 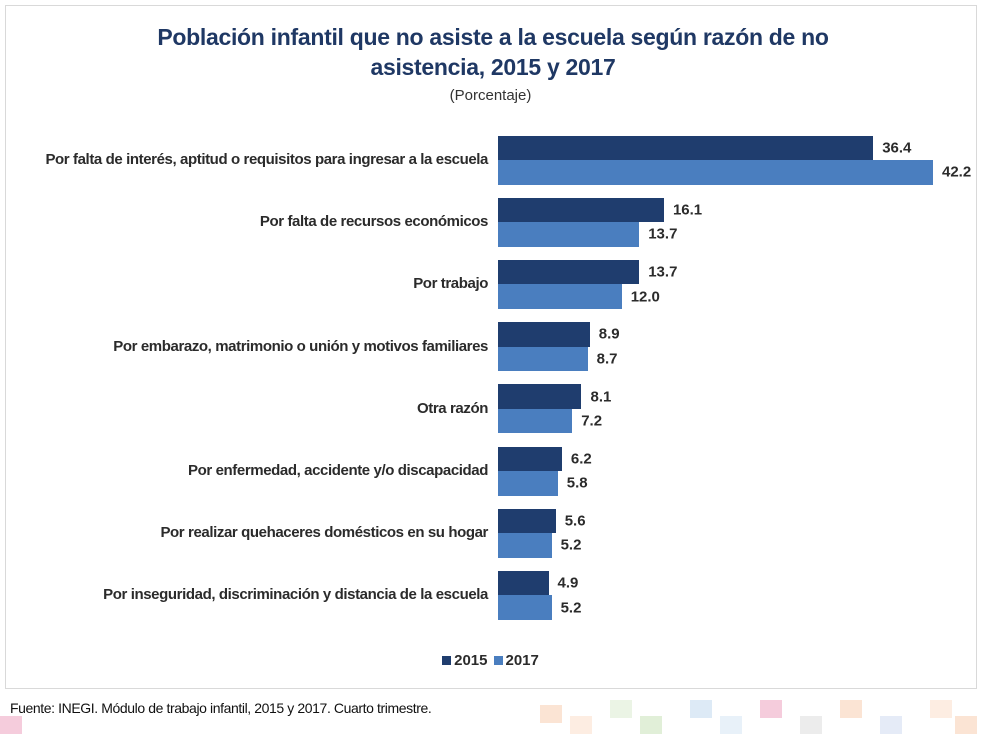 I want to click on legend-label: 2015, so click(x=471, y=660).